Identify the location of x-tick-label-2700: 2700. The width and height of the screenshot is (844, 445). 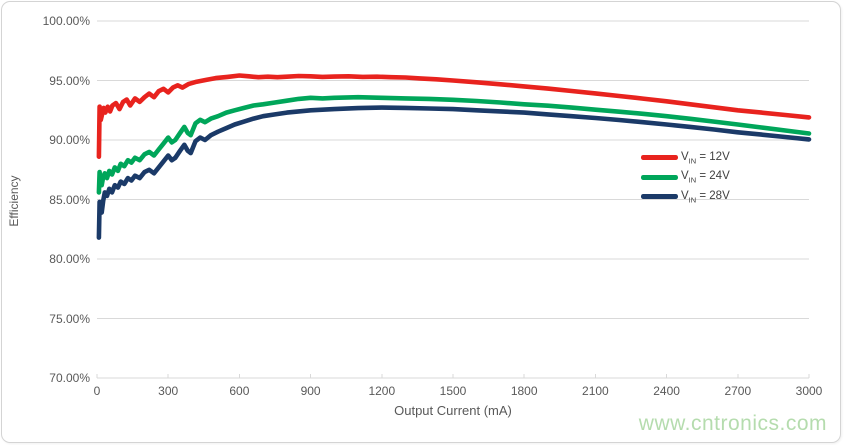
(738, 391).